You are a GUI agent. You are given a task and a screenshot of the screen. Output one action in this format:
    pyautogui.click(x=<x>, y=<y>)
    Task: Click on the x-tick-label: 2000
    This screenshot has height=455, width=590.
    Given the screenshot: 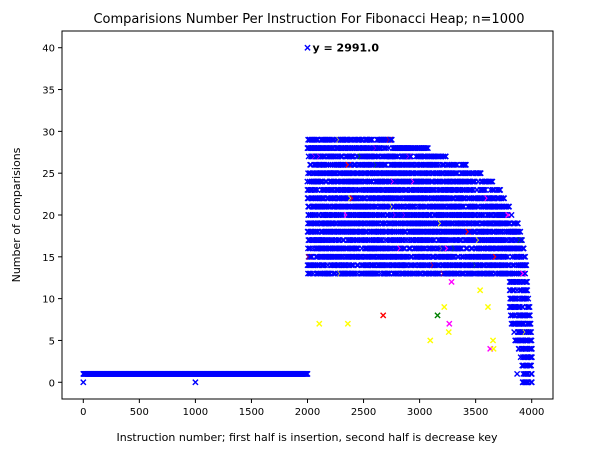 What is the action you would take?
    pyautogui.click(x=307, y=412)
    